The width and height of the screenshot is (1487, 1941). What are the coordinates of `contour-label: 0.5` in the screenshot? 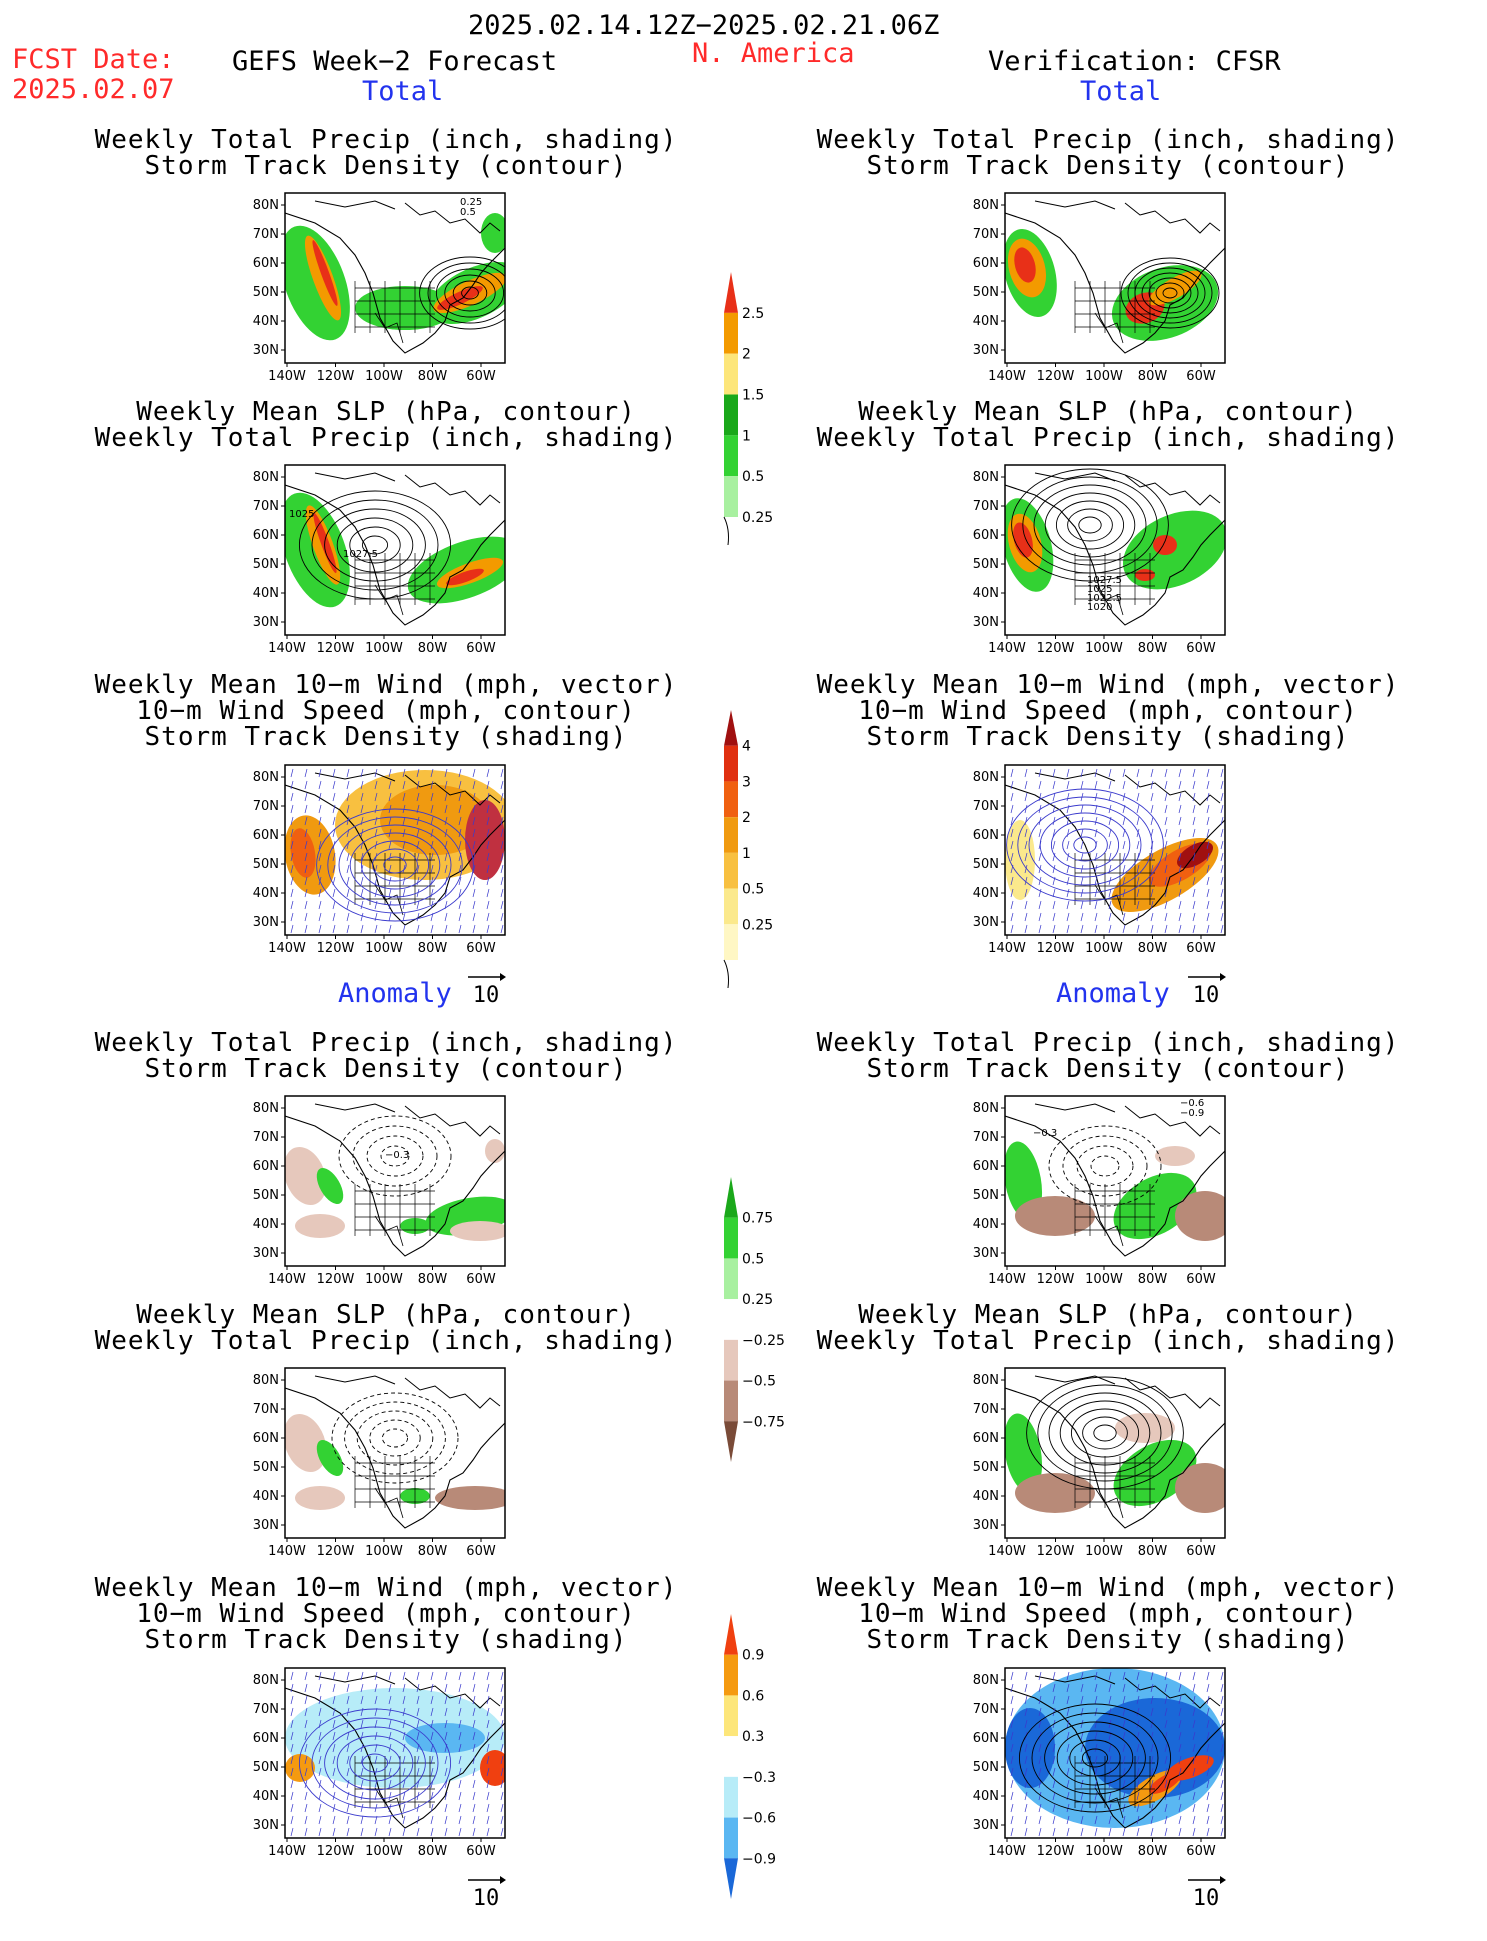 It's located at (468, 212).